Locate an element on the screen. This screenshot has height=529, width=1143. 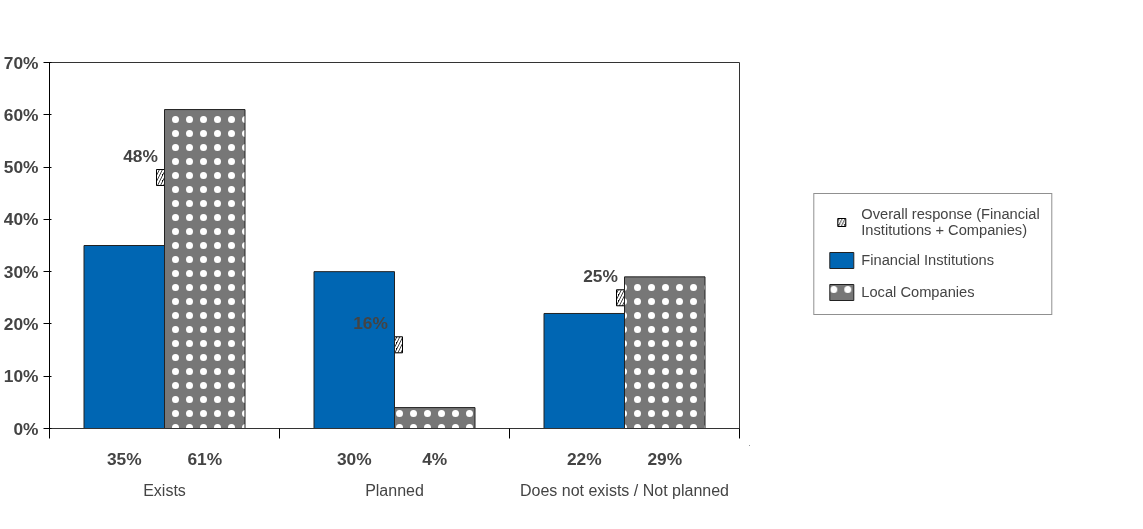
data-label: 25% is located at coordinates (600, 275).